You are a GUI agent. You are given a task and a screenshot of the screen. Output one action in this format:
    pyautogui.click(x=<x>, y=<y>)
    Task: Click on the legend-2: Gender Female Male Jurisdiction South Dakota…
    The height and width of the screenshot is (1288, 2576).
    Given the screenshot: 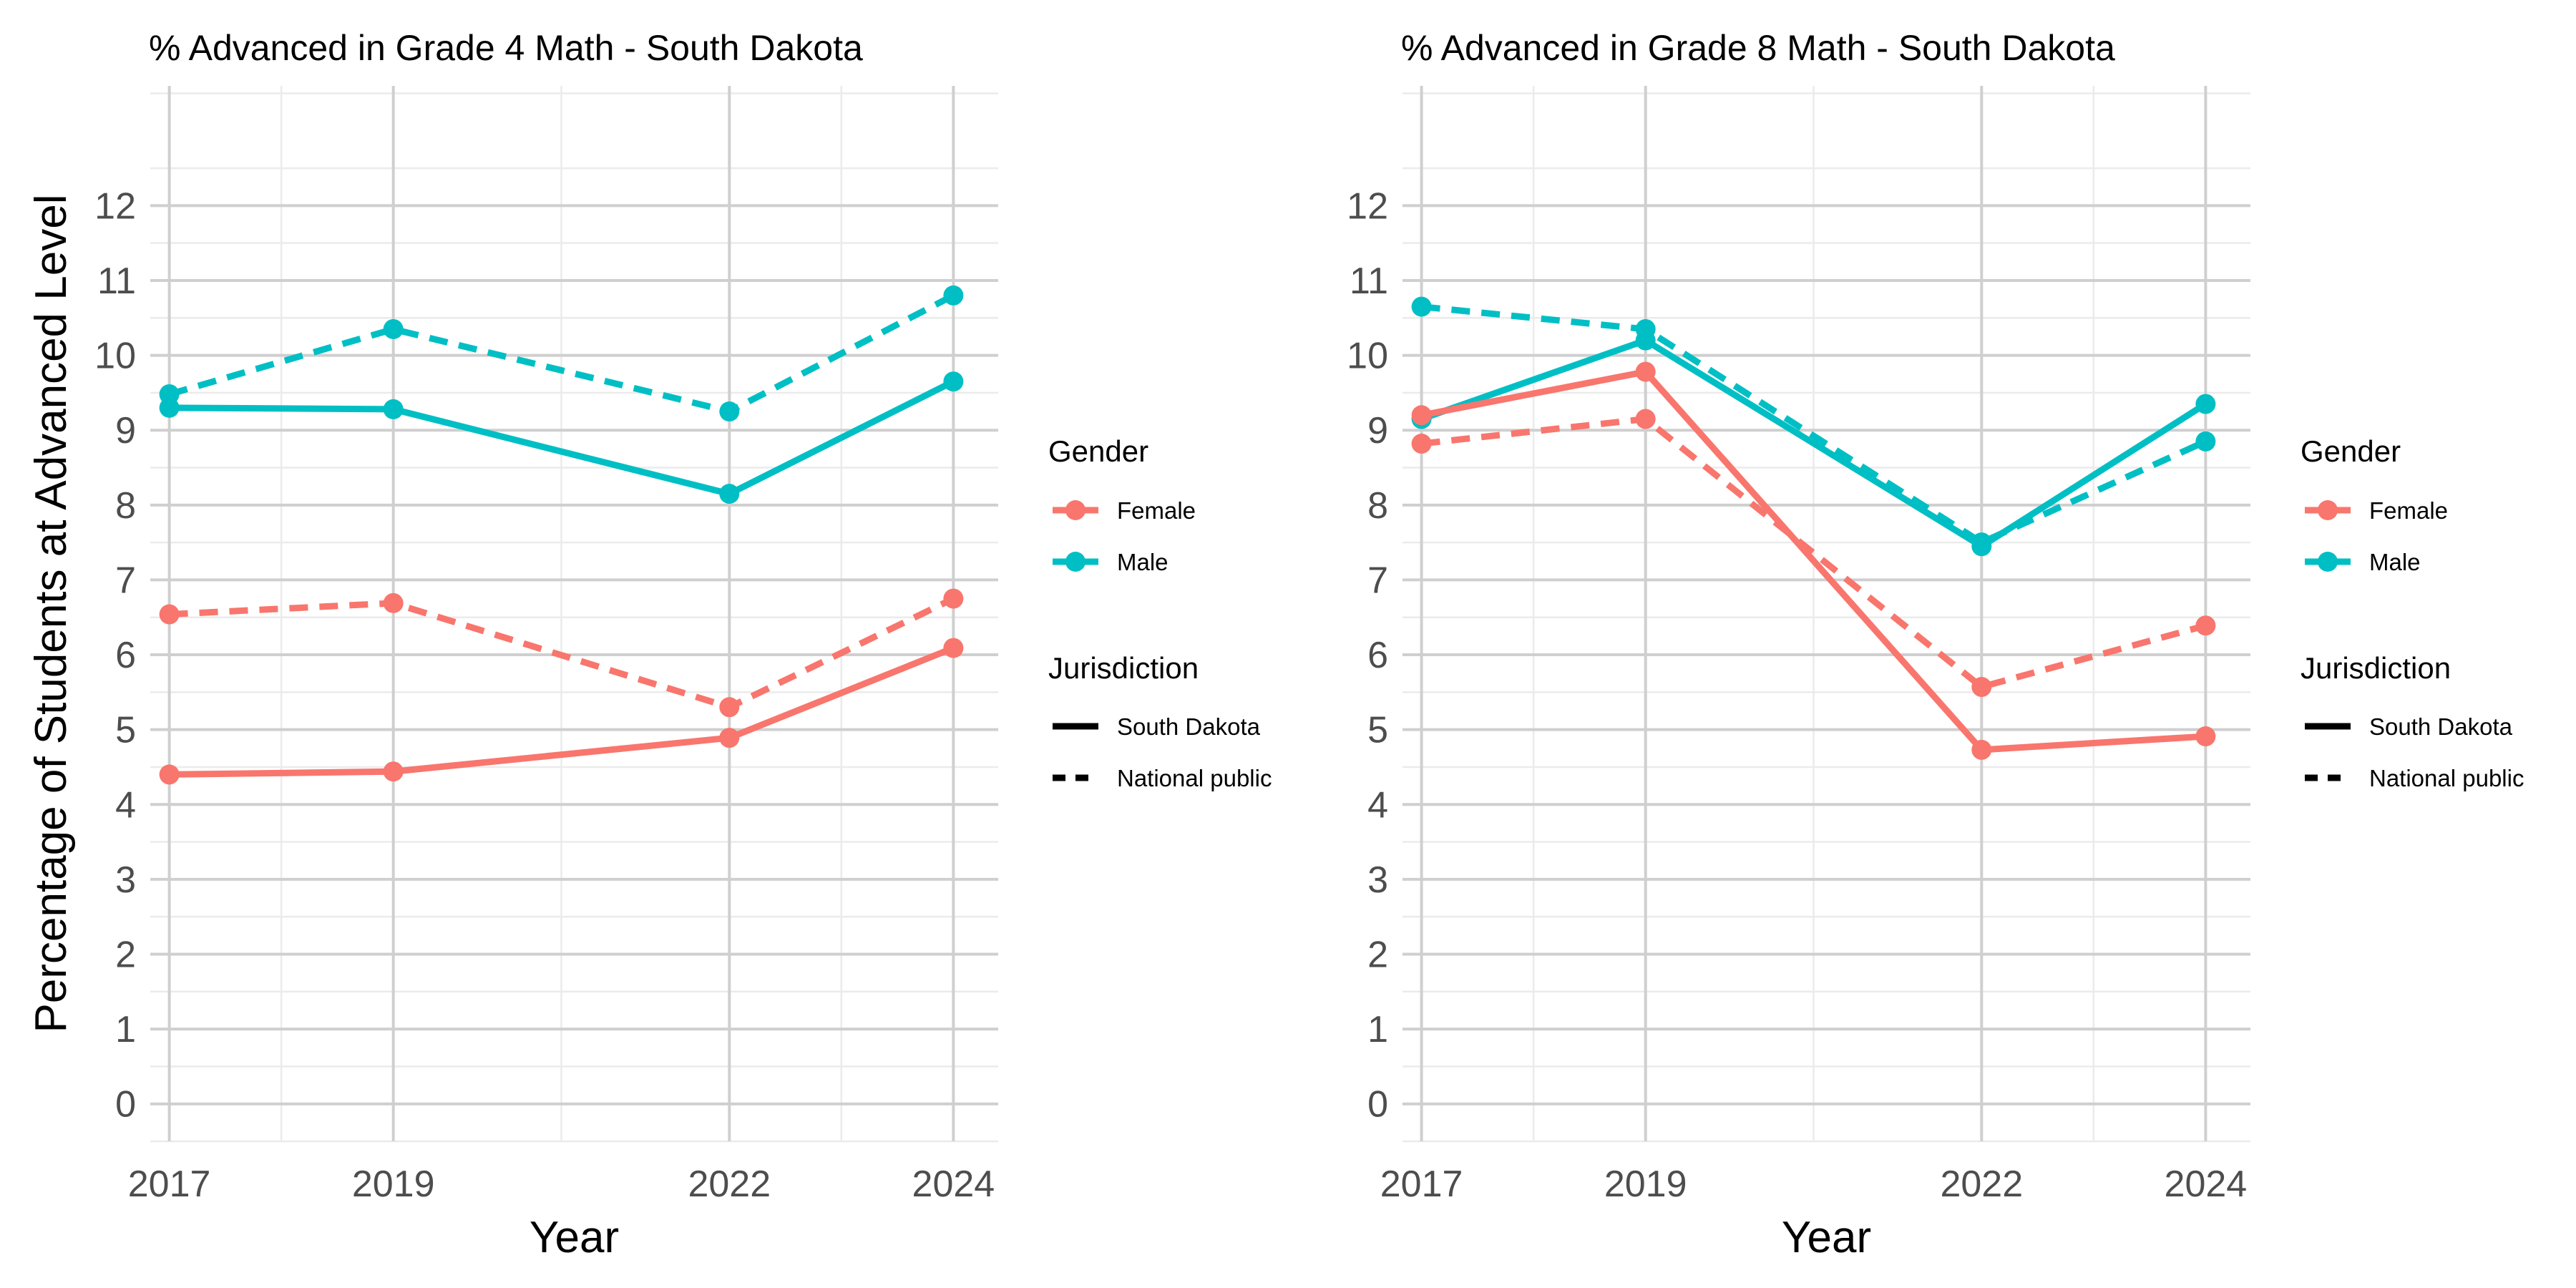 What is the action you would take?
    pyautogui.click(x=2412, y=612)
    